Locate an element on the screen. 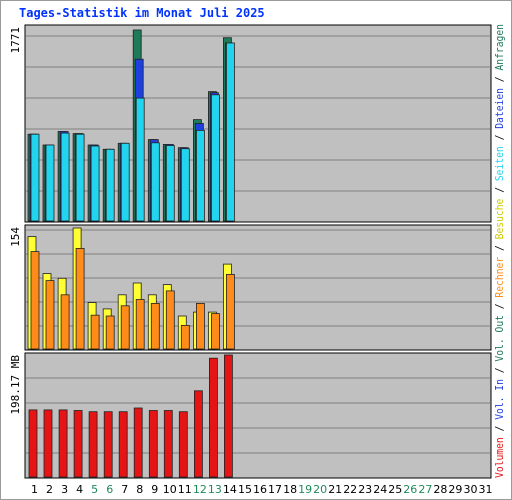 This screenshot has height=500, width=512. x-tick-label-3: 3 is located at coordinates (64, 489).